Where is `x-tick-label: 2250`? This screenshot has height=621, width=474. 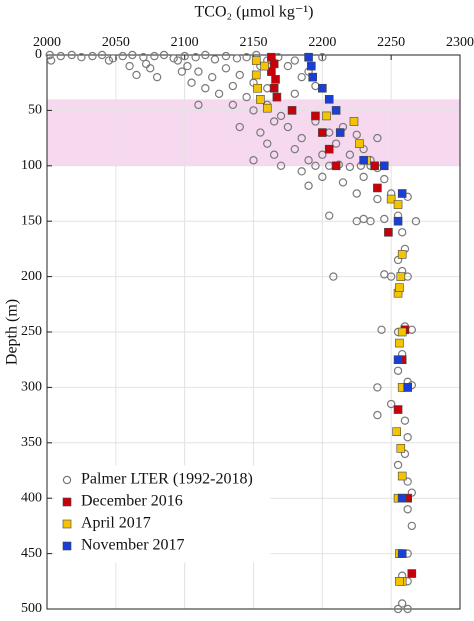
x-tick-label: 2250 is located at coordinates (391, 42).